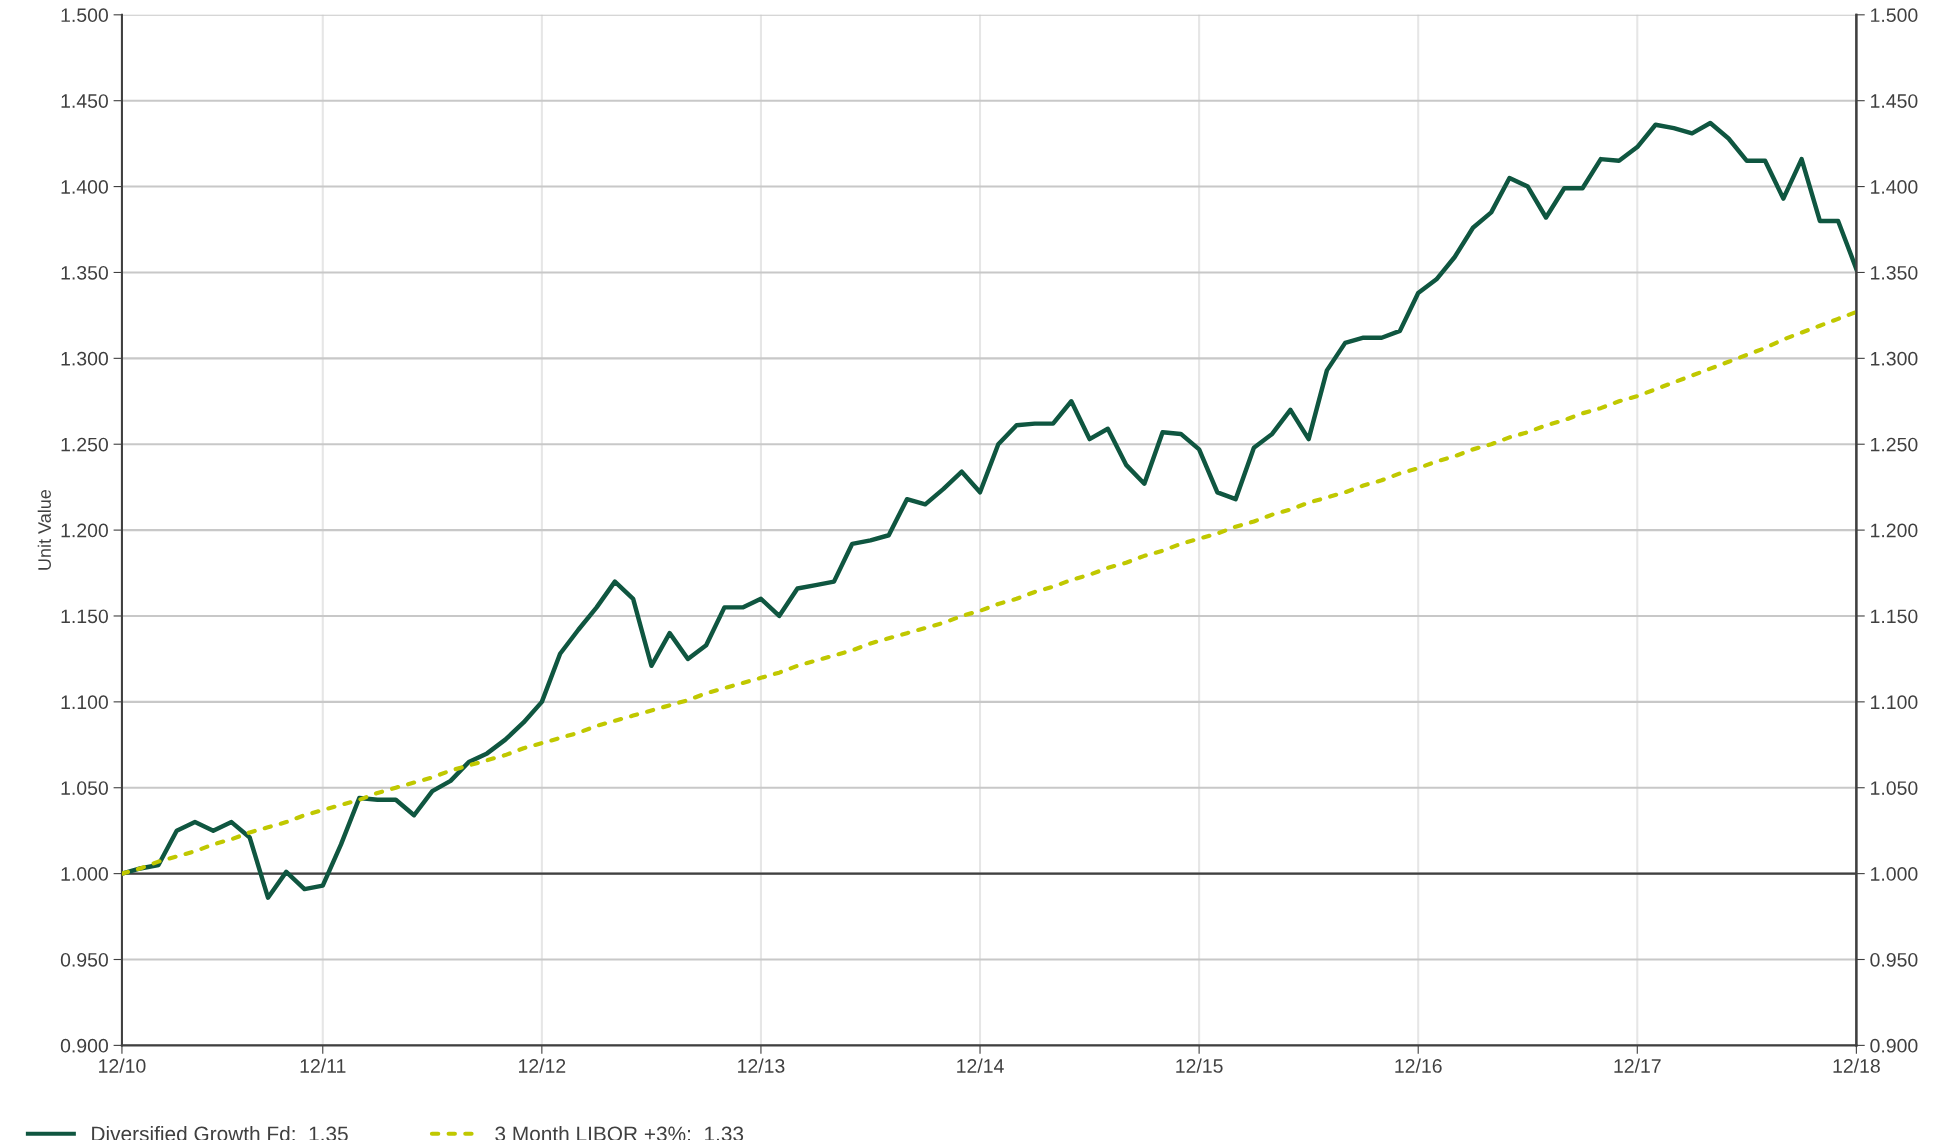 The width and height of the screenshot is (1951, 1140). Describe the element at coordinates (1894, 874) in the screenshot. I see `y2-tick-label: 1.000` at that location.